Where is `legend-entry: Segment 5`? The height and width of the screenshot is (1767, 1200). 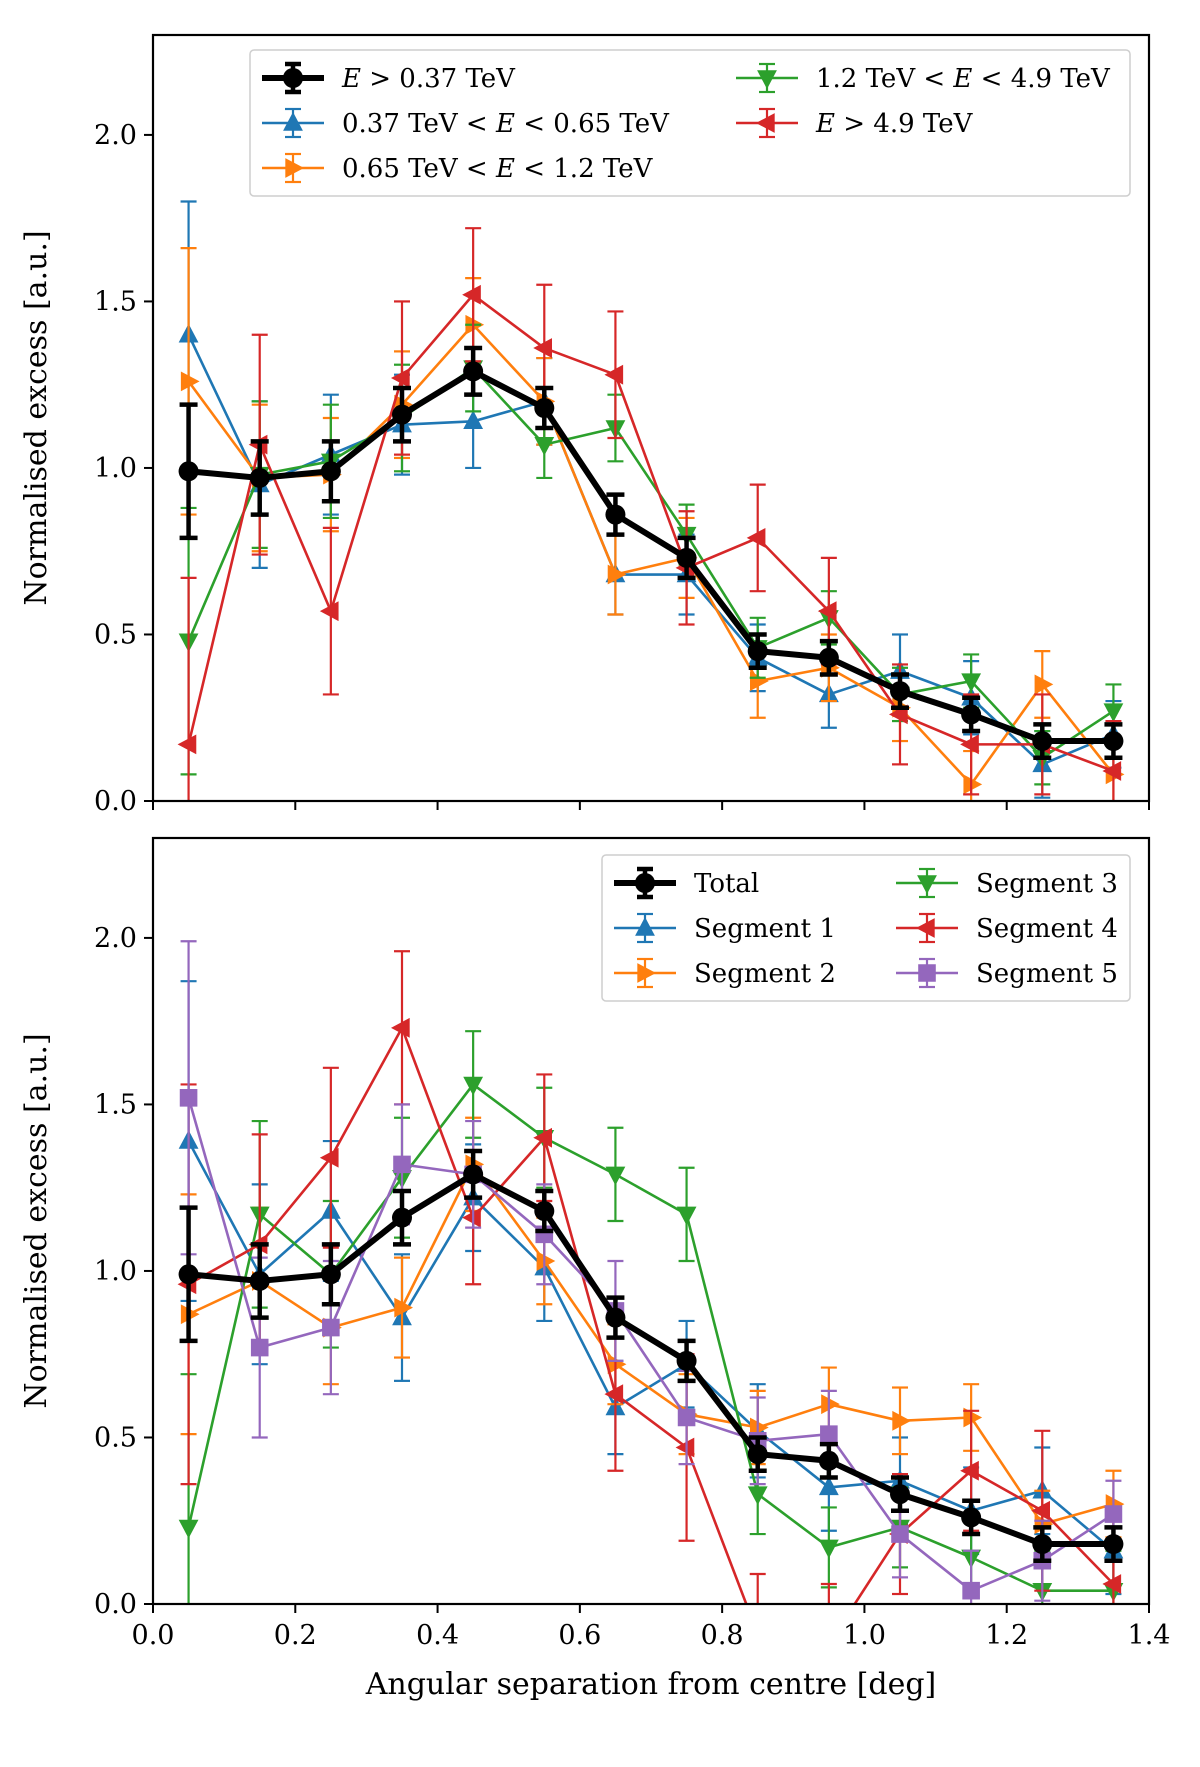 legend-entry: Segment 5 is located at coordinates (1007, 973).